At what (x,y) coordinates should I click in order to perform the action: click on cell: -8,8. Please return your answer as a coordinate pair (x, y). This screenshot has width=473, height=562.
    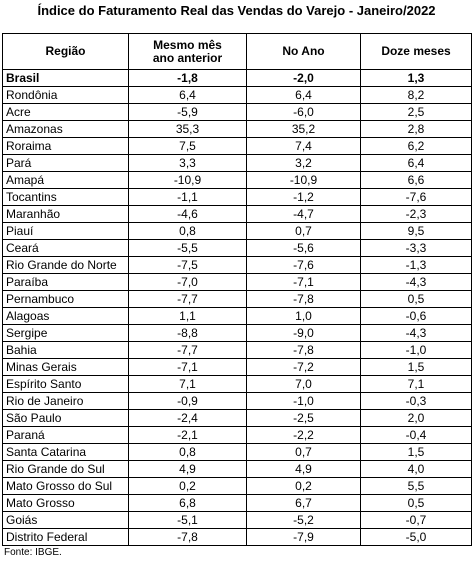
    Looking at the image, I should click on (187, 333).